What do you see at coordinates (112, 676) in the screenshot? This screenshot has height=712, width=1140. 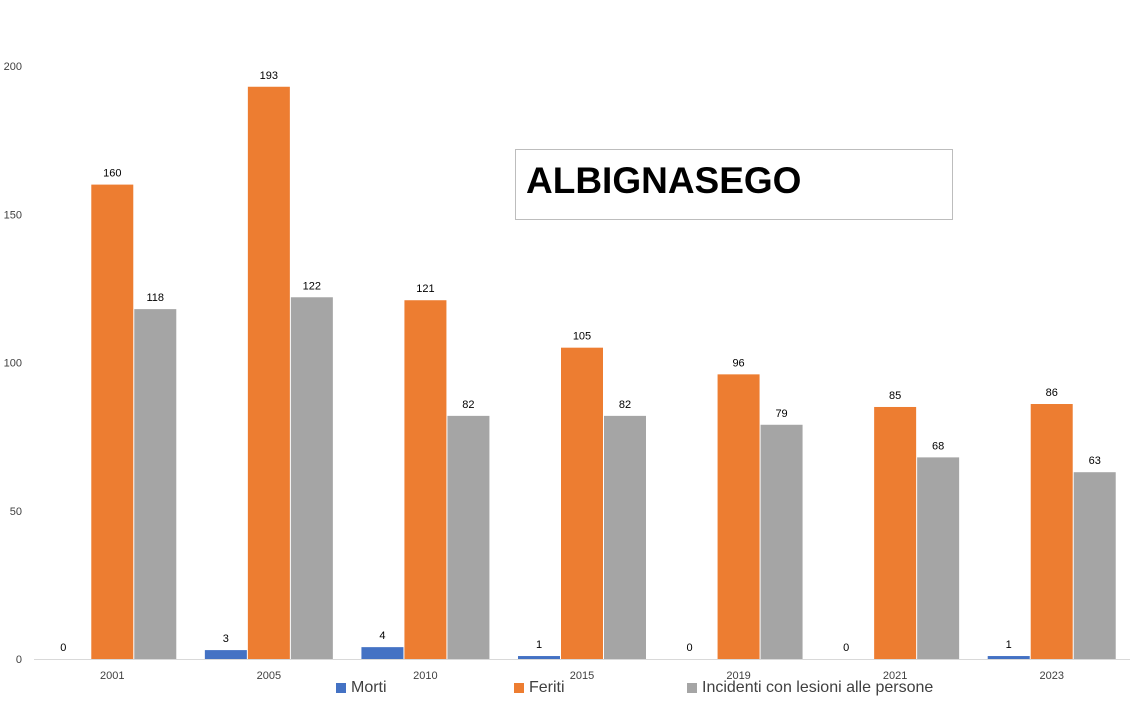 I see `x-tick-label: 2001` at bounding box center [112, 676].